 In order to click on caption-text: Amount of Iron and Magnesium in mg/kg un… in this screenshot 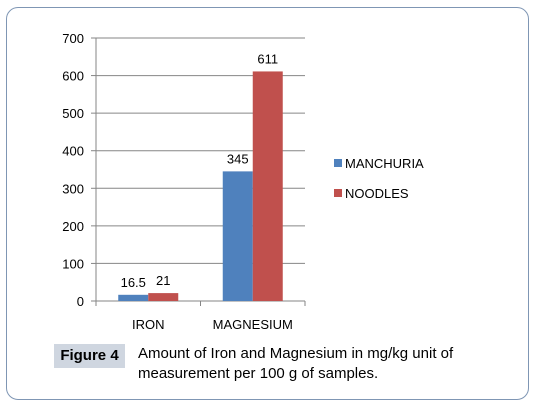, I will do `click(296, 363)`.